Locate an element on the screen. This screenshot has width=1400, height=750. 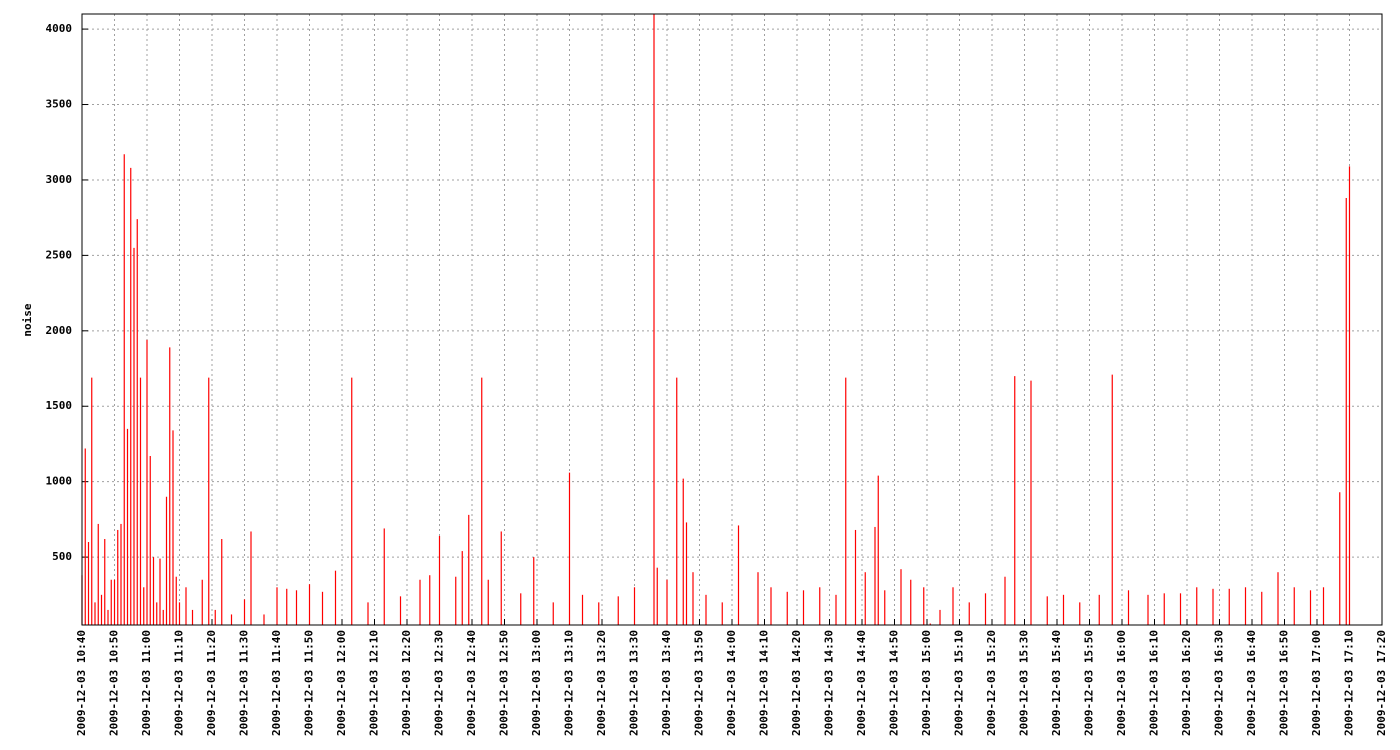
x-tick-label: 2009-12-03 15:30 is located at coordinates (1024, 683).